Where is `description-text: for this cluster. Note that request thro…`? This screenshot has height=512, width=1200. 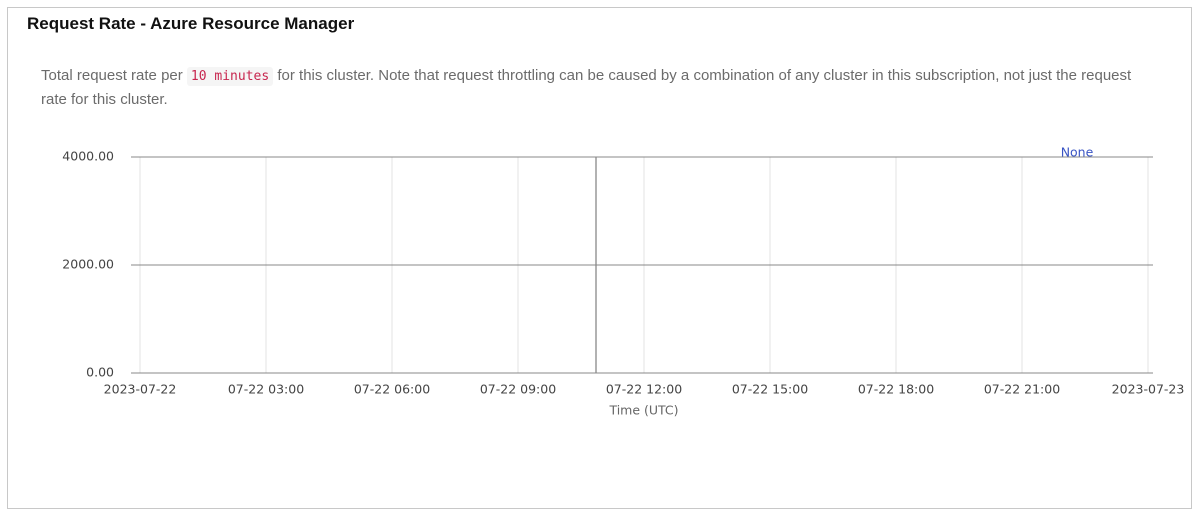 description-text: for this cluster. Note that request thro… is located at coordinates (586, 87).